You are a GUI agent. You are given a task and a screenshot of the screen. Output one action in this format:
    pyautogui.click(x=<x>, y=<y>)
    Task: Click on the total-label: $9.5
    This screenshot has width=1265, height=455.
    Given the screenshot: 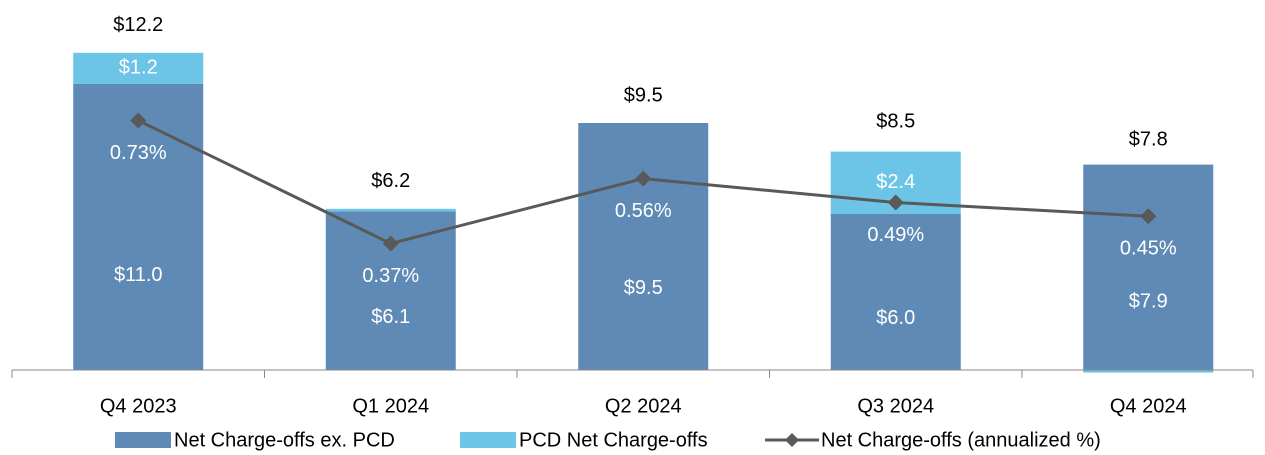 What is the action you would take?
    pyautogui.click(x=643, y=95)
    